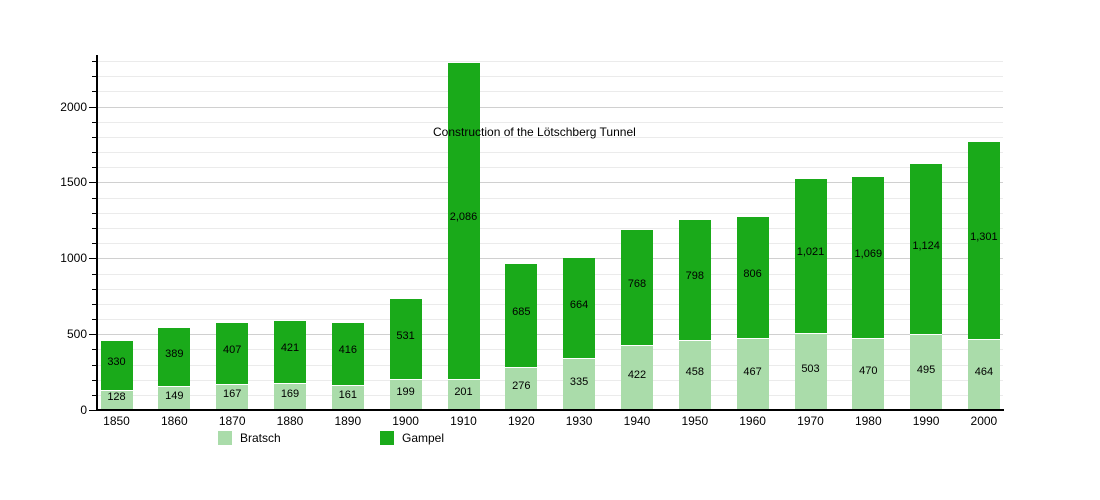  What do you see at coordinates (290, 348) in the screenshot?
I see `bar-value-label-gampel: 421` at bounding box center [290, 348].